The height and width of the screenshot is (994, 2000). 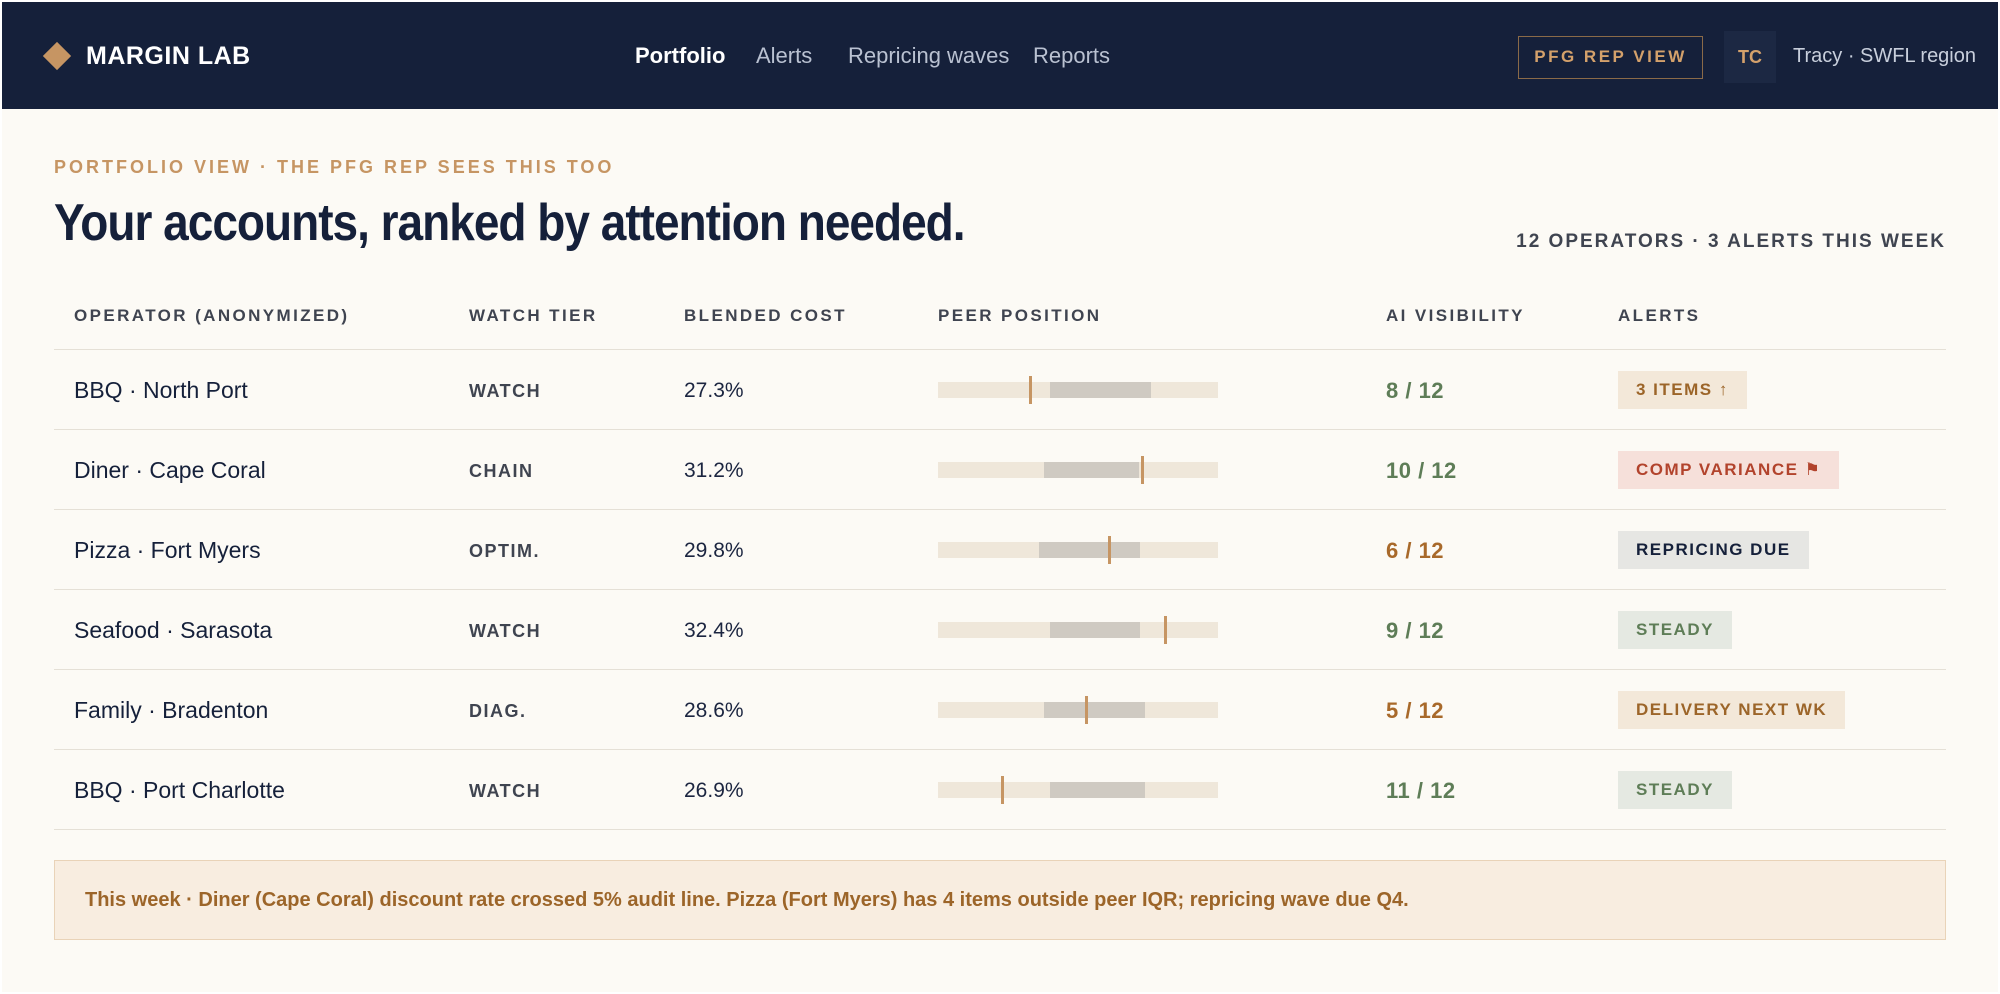 What do you see at coordinates (714, 390) in the screenshot?
I see `blended-cost: 27.3%` at bounding box center [714, 390].